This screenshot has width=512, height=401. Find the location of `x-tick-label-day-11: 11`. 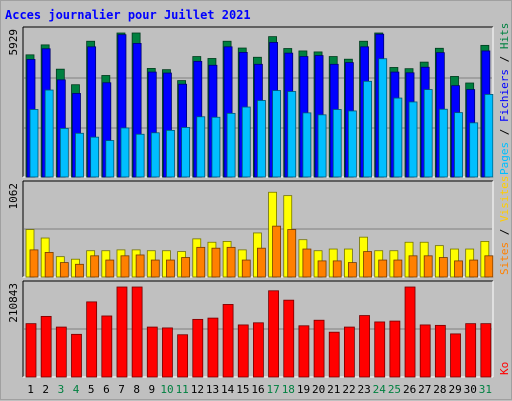

x-tick-label-day-11: 11 is located at coordinates (182, 389).